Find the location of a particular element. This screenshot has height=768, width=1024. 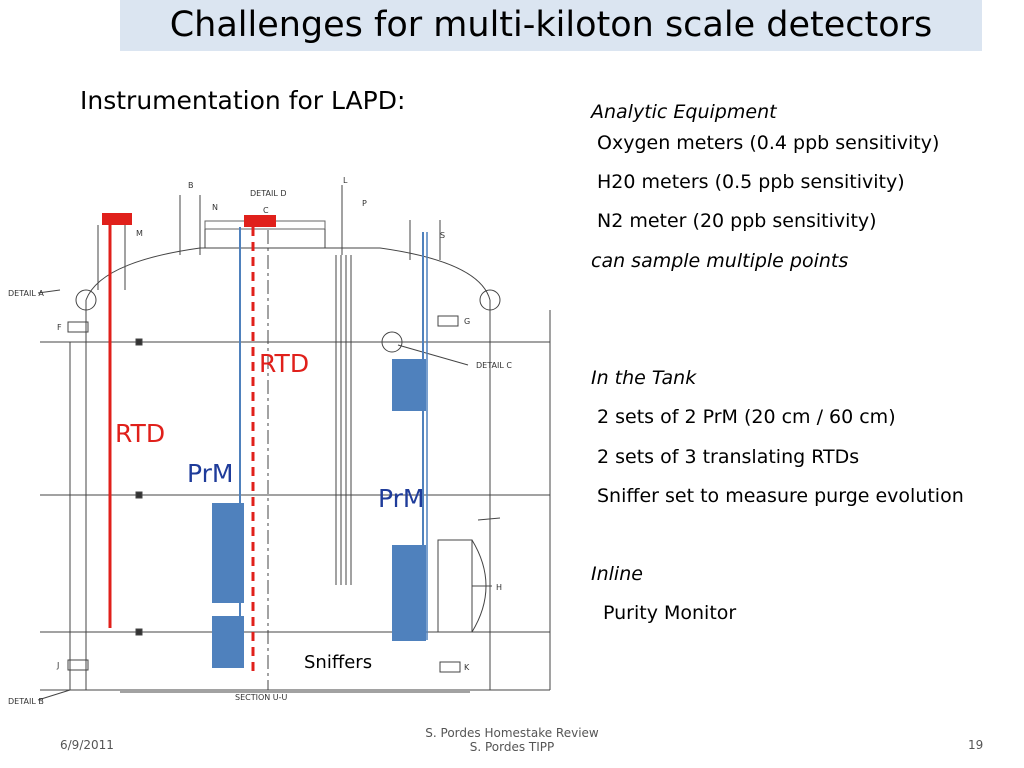

prm-left-lower is located at coordinates (228, 642).